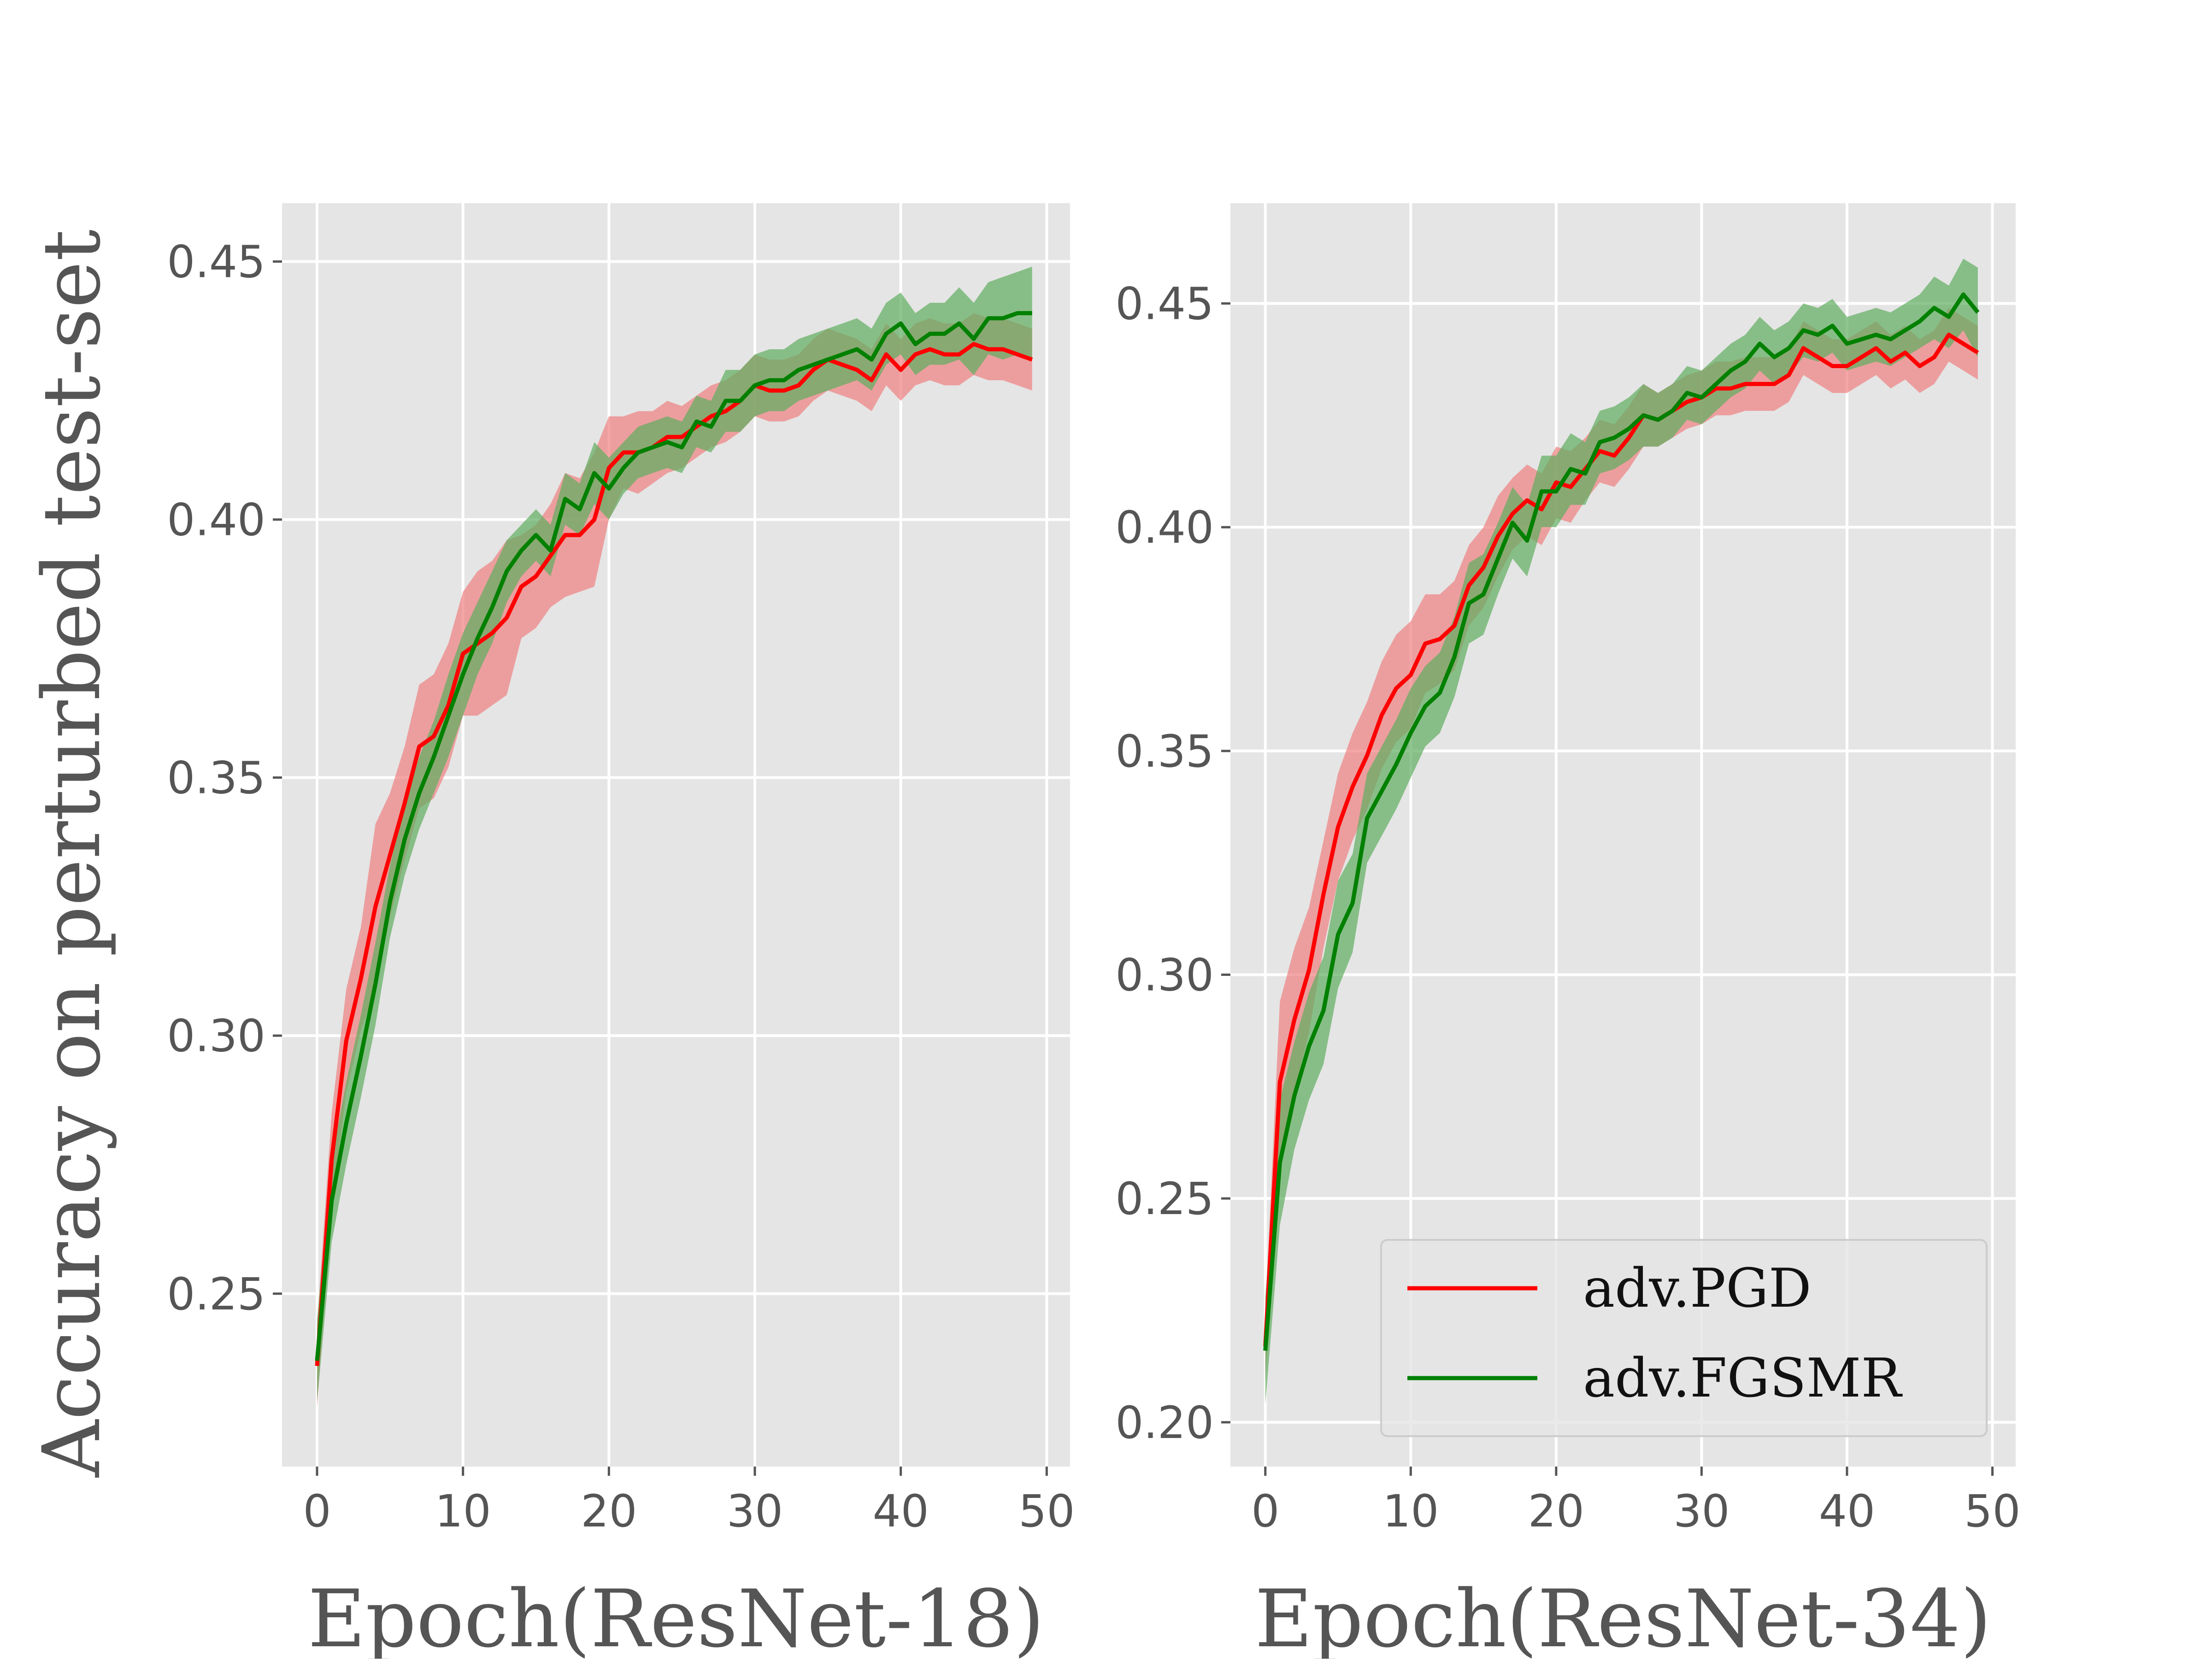 This screenshot has height=1661, width=2212. I want to click on x-axis-title-resnet-34: Epoch(ResNet-34), so click(1623, 1616).